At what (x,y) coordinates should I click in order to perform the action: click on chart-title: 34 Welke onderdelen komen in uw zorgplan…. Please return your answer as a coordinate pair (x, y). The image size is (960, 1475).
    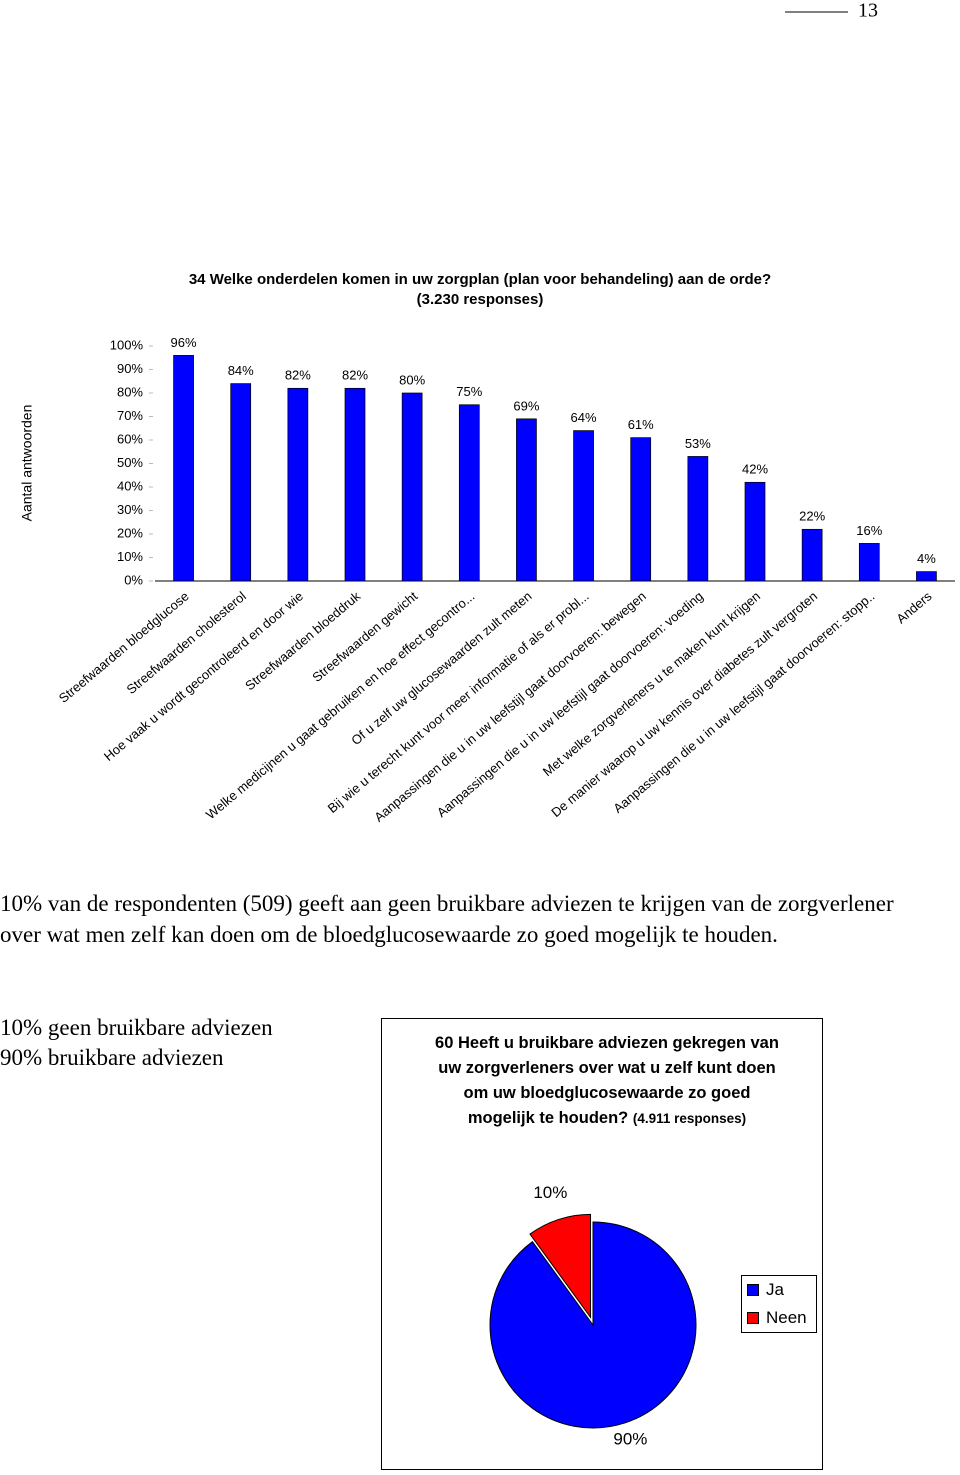
    Looking at the image, I should click on (480, 279).